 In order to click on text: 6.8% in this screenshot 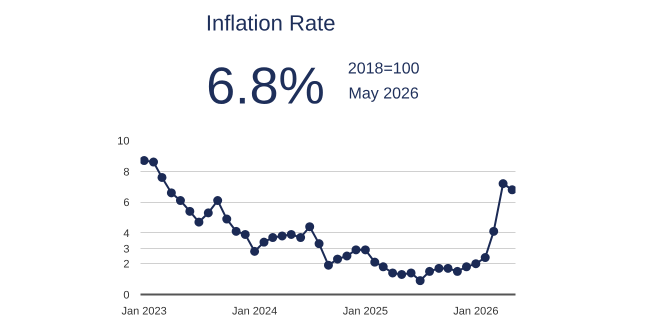, I will do `click(265, 87)`.